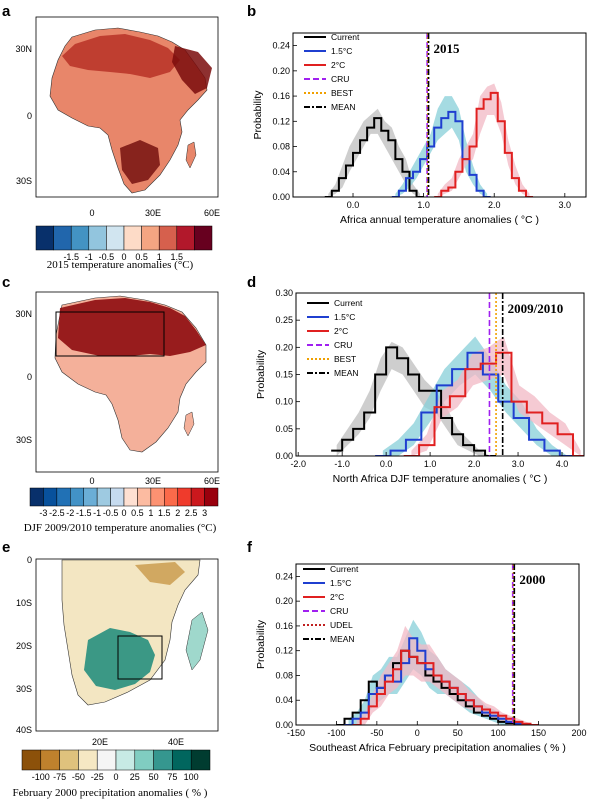 The width and height of the screenshot is (600, 801). Describe the element at coordinates (140, 162) in the screenshot. I see `africa-dark-south` at that location.